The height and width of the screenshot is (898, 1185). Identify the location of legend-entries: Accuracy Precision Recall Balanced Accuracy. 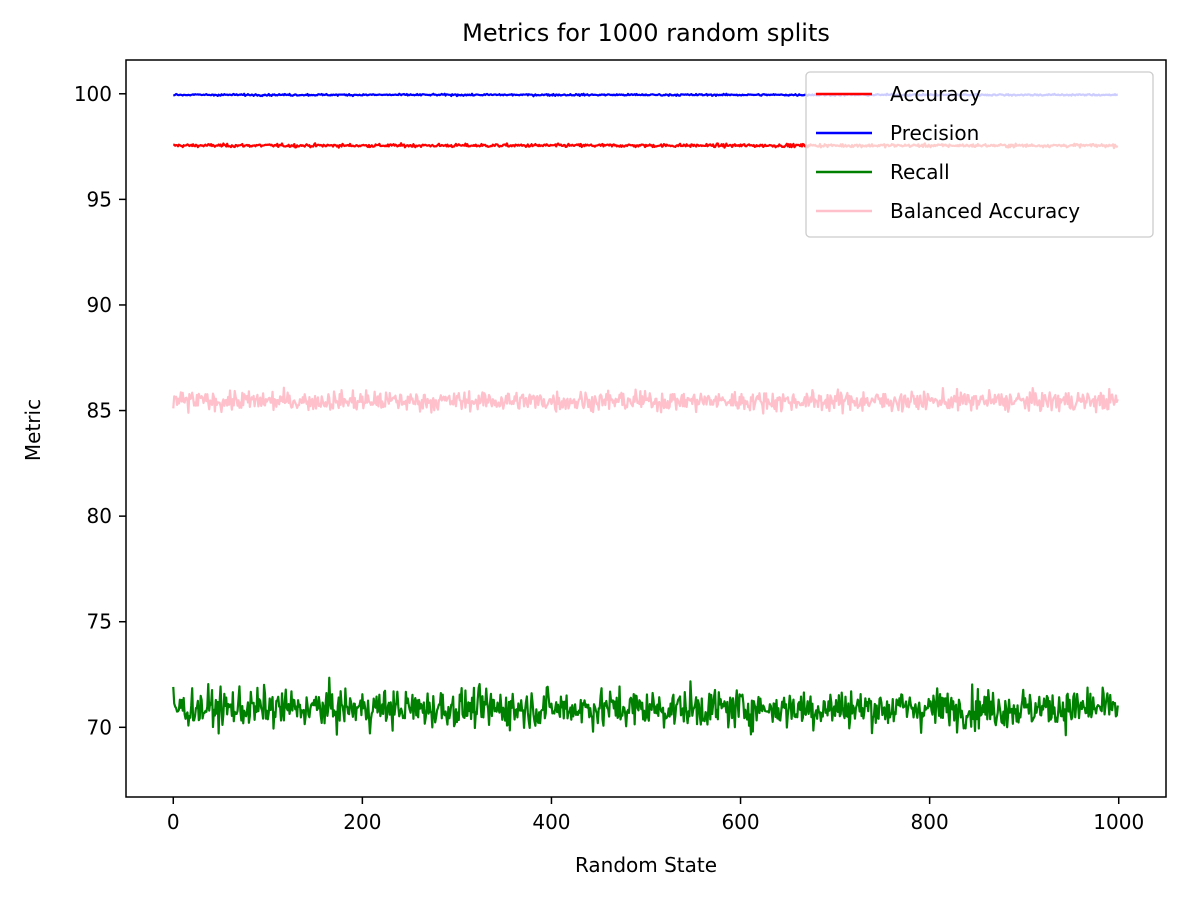
(948, 152).